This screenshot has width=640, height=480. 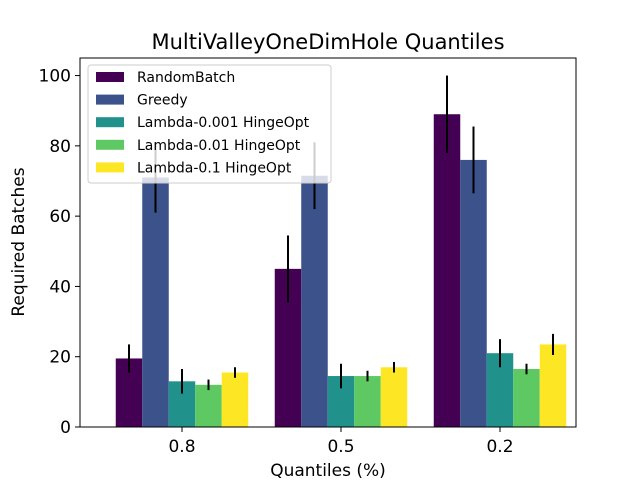 I want to click on legend-entry: RandomBatch, so click(x=186, y=78).